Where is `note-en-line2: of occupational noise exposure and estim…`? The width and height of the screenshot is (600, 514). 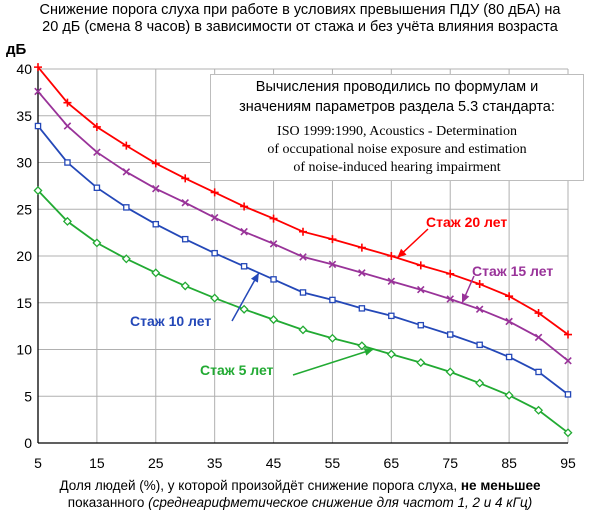
note-en-line2: of occupational noise exposure and estim… is located at coordinates (397, 149).